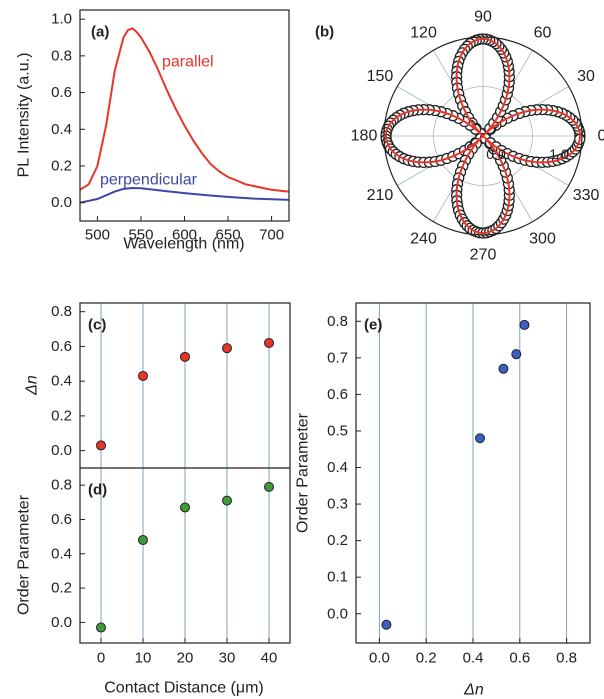 The width and height of the screenshot is (604, 699). What do you see at coordinates (24, 115) in the screenshot?
I see `y-axis-label-a: PL Intensity (a.u.)` at bounding box center [24, 115].